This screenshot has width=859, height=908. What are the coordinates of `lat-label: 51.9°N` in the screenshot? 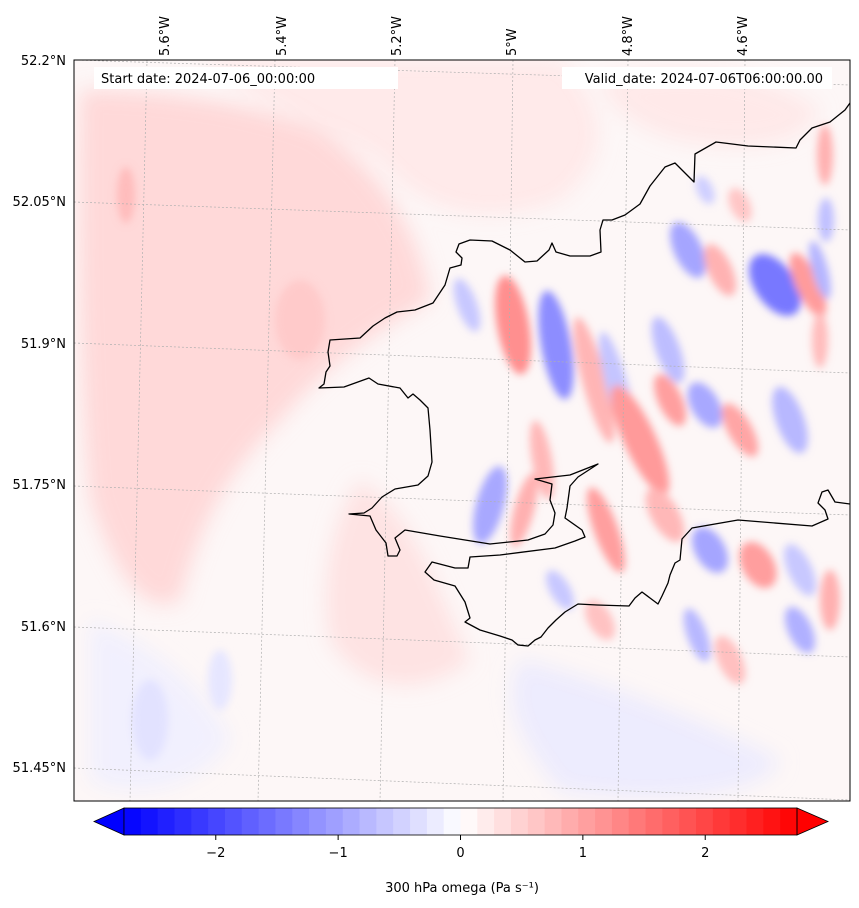 It's located at (43, 344).